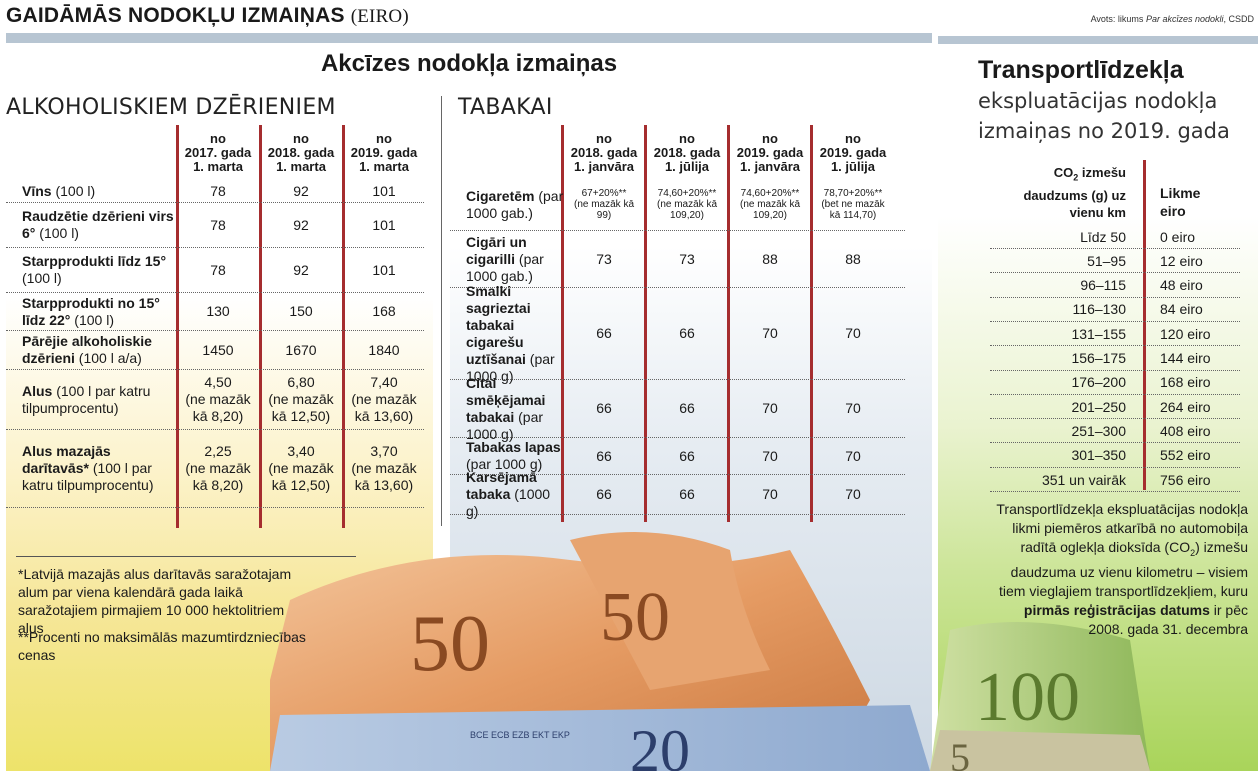  I want to click on row-value-lines: 3,70 (ne mazāk kā 13,60), so click(383, 468).